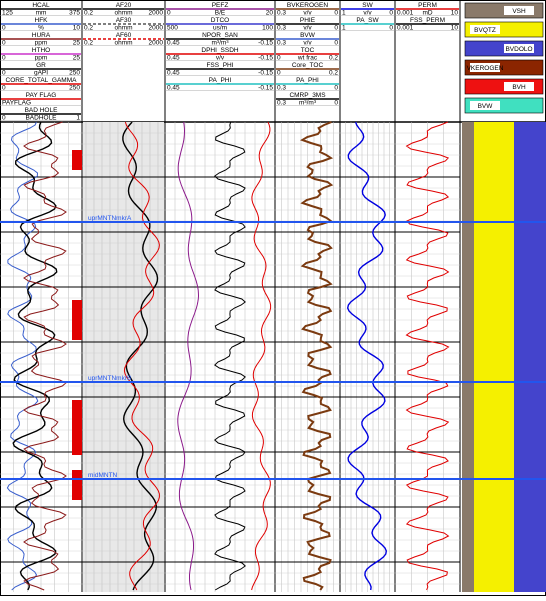 Image resolution: width=546 pixels, height=601 pixels. What do you see at coordinates (124, 35) in the screenshot?
I see `curve-name: AF60` at bounding box center [124, 35].